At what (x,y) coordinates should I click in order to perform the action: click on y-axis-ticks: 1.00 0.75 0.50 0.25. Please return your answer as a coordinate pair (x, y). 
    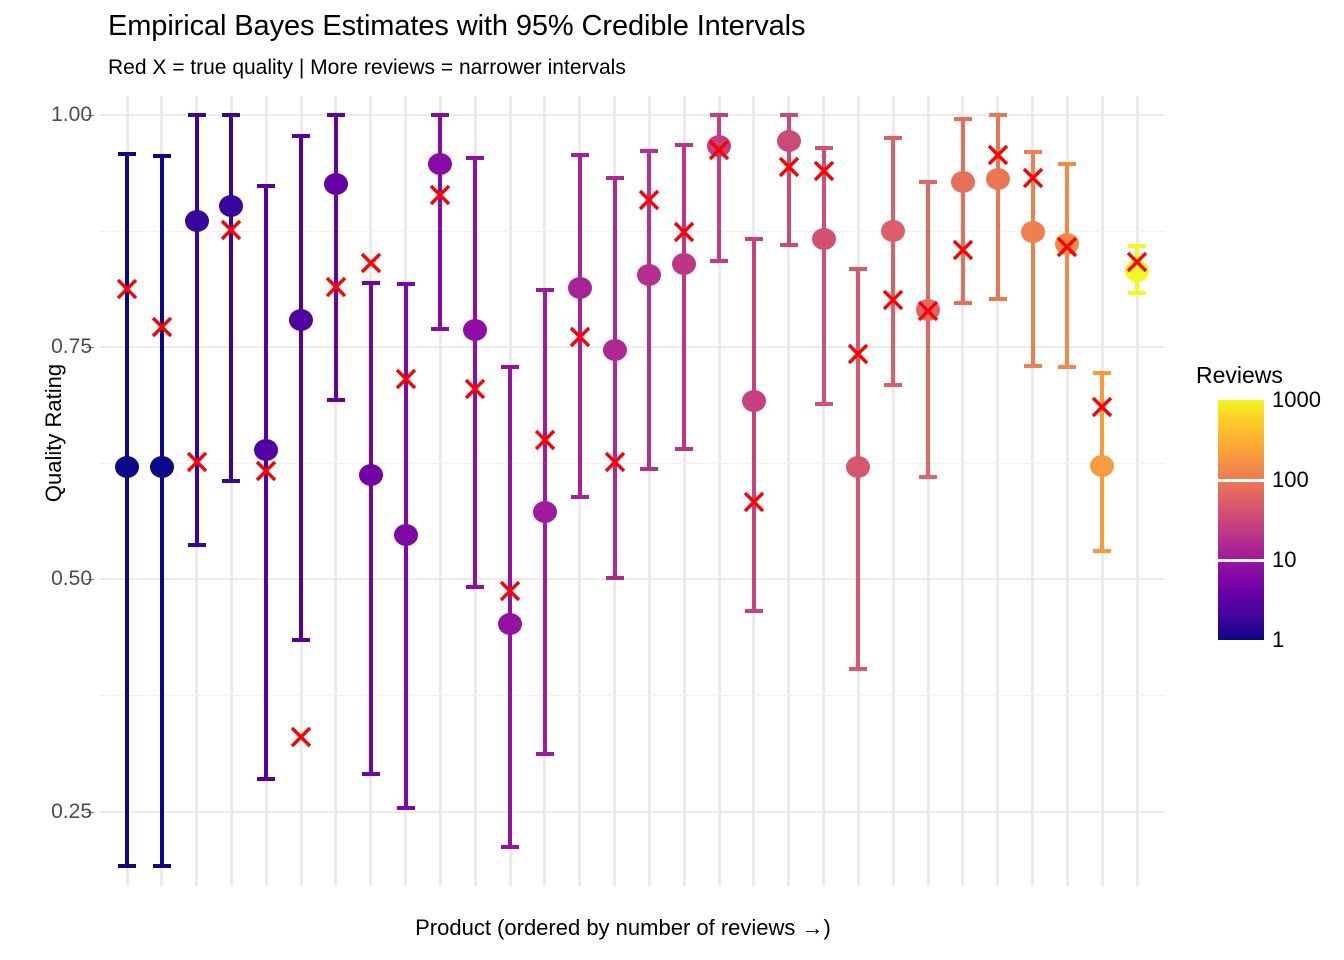
    Looking at the image, I should click on (47, 480).